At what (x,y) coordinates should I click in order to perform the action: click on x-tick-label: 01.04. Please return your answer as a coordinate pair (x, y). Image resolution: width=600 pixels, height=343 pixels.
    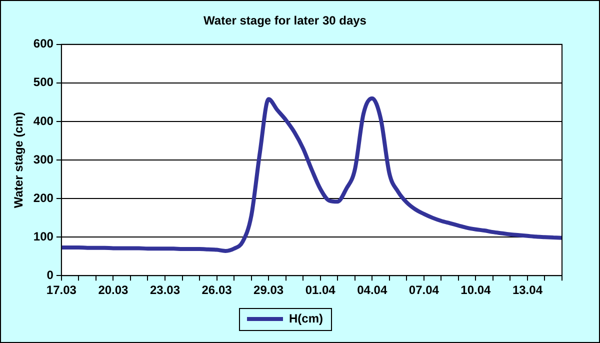
    Looking at the image, I should click on (320, 290).